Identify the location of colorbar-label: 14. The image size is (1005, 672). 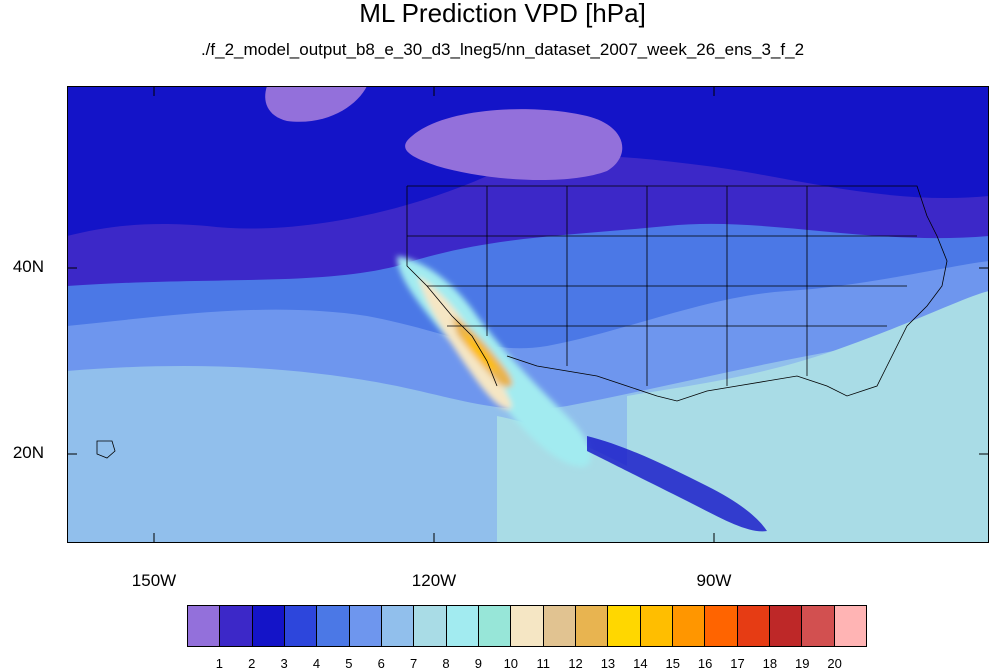
(640, 663).